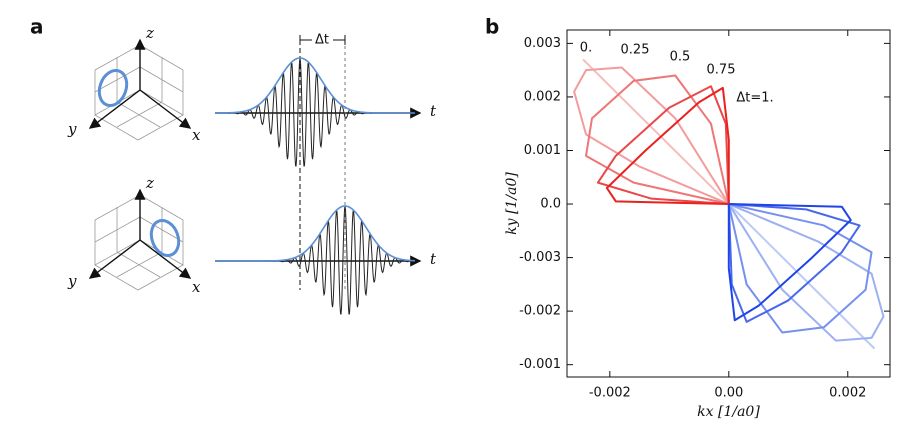 This screenshot has height=437, width=910. I want to click on y-tick-label: 0.002, so click(542, 96).